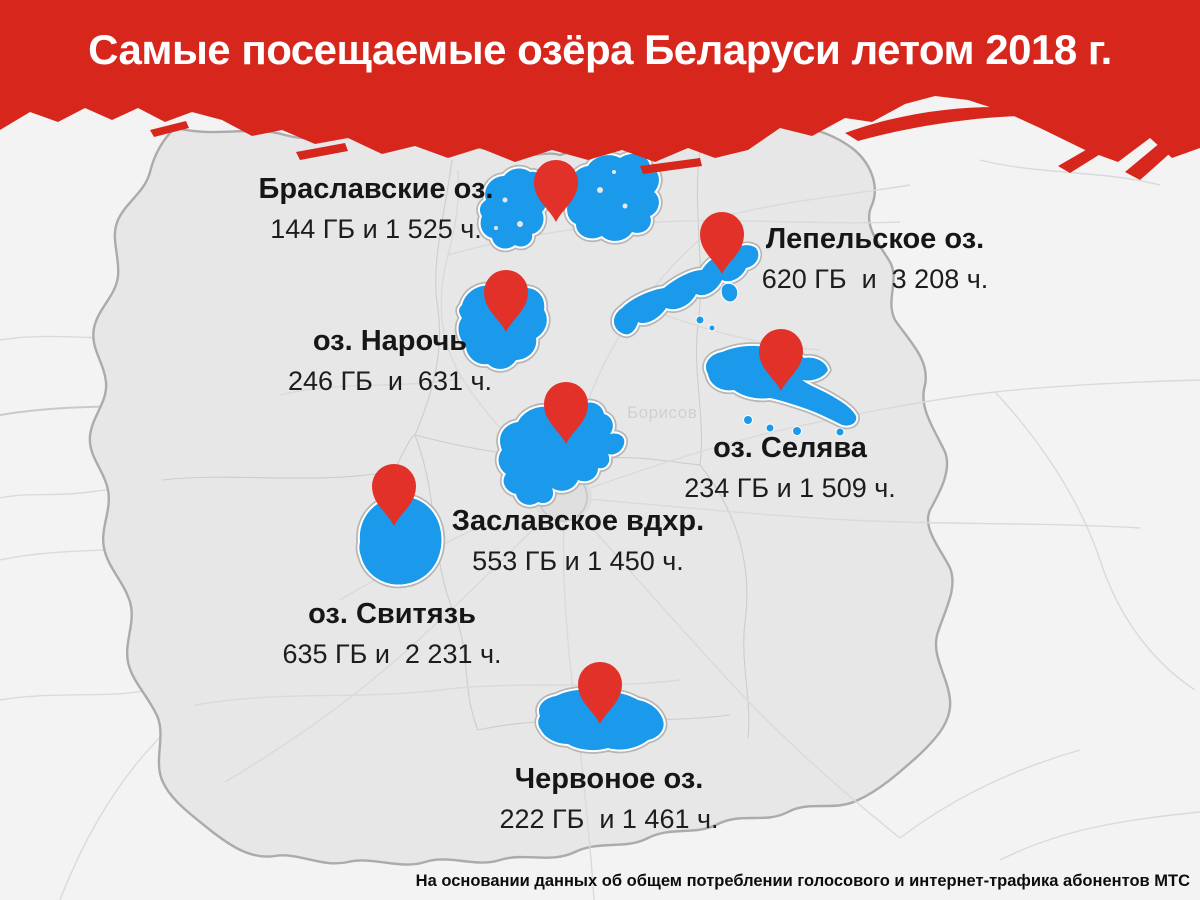 The height and width of the screenshot is (900, 1200). What do you see at coordinates (392, 614) in the screenshot?
I see `lake-name: оз. Свитязь` at bounding box center [392, 614].